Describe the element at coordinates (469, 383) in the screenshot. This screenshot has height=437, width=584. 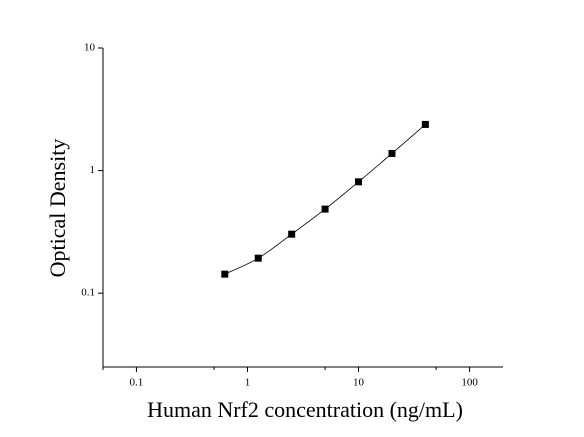
I see `x-tick-label: 100` at that location.